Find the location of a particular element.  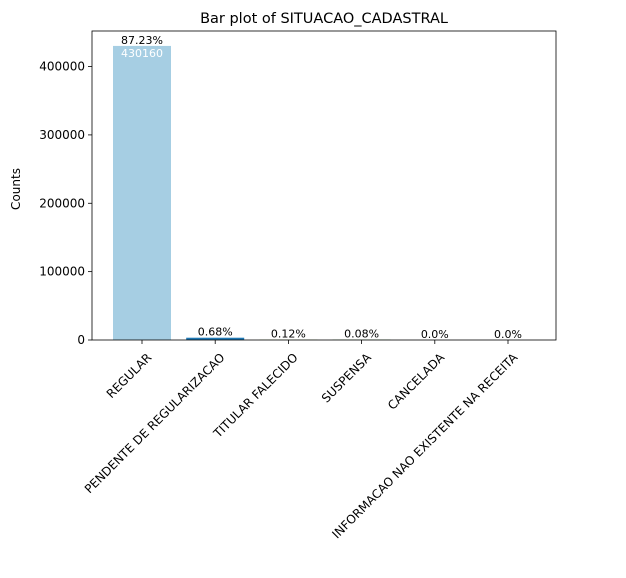

x-tick-label: CANCELADA is located at coordinates (416, 381).